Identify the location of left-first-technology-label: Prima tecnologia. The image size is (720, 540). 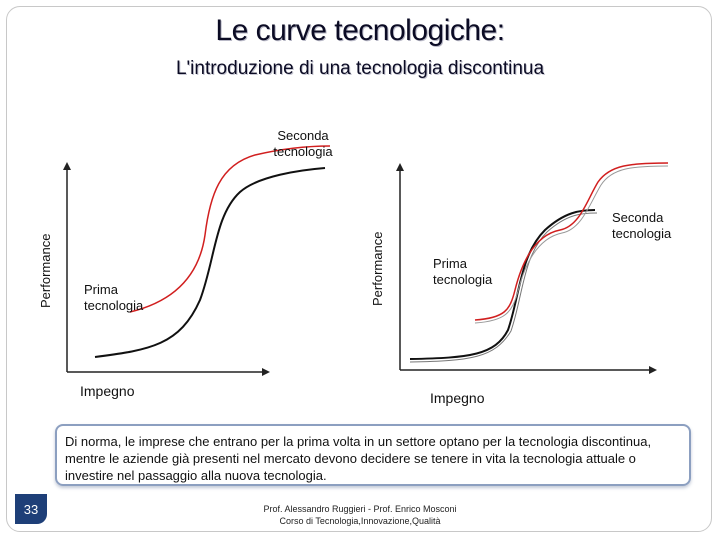
(114, 297).